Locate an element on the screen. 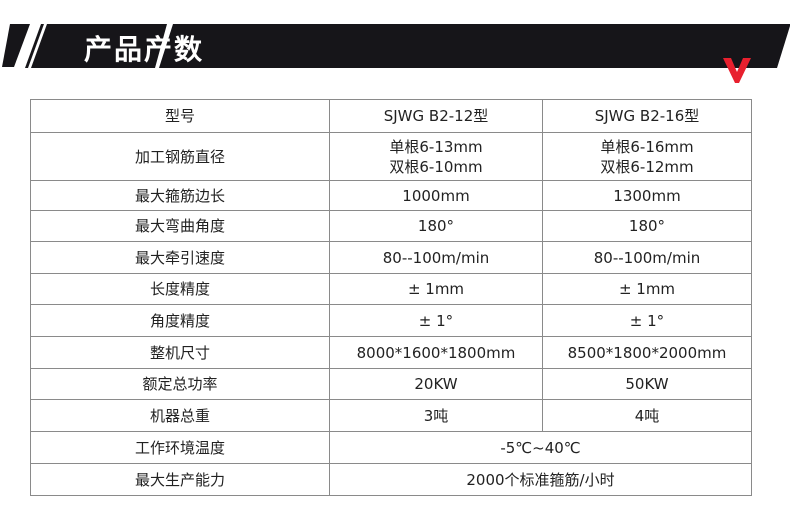 The height and width of the screenshot is (520, 790). value-cell: 4吨 is located at coordinates (647, 415).